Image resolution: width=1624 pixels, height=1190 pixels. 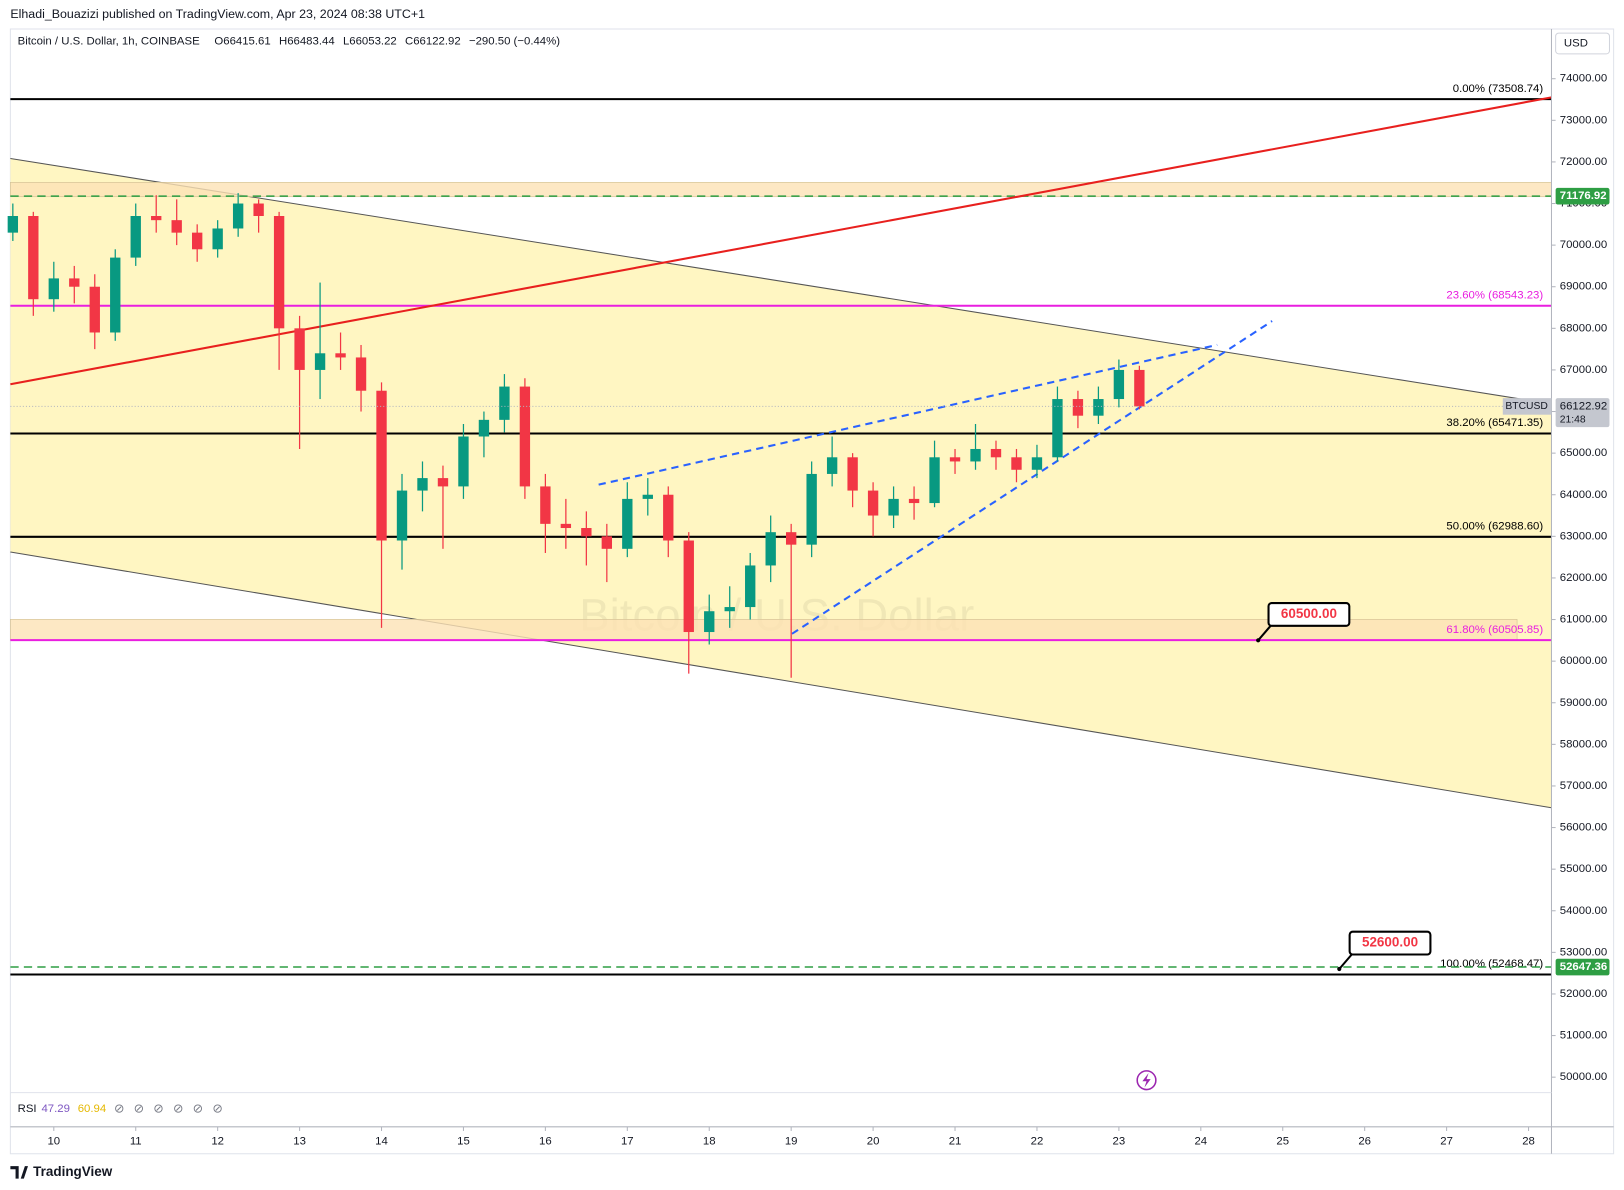 I want to click on legend-value: L66053.22, so click(x=370, y=41).